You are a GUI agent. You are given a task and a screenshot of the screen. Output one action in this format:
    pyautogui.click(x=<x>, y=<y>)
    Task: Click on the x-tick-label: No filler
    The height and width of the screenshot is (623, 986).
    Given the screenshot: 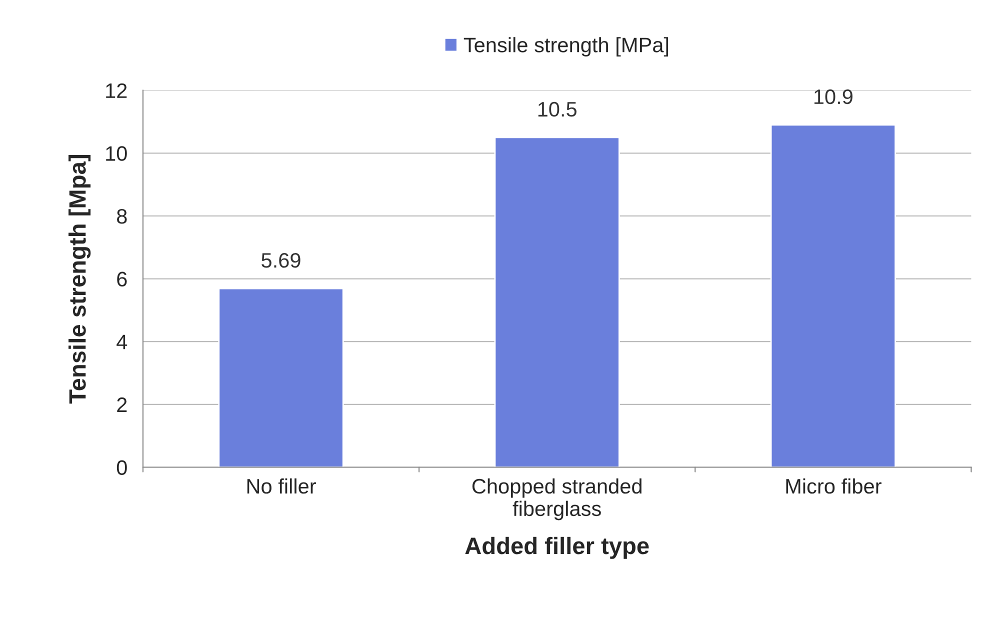 What is the action you would take?
    pyautogui.click(x=281, y=486)
    